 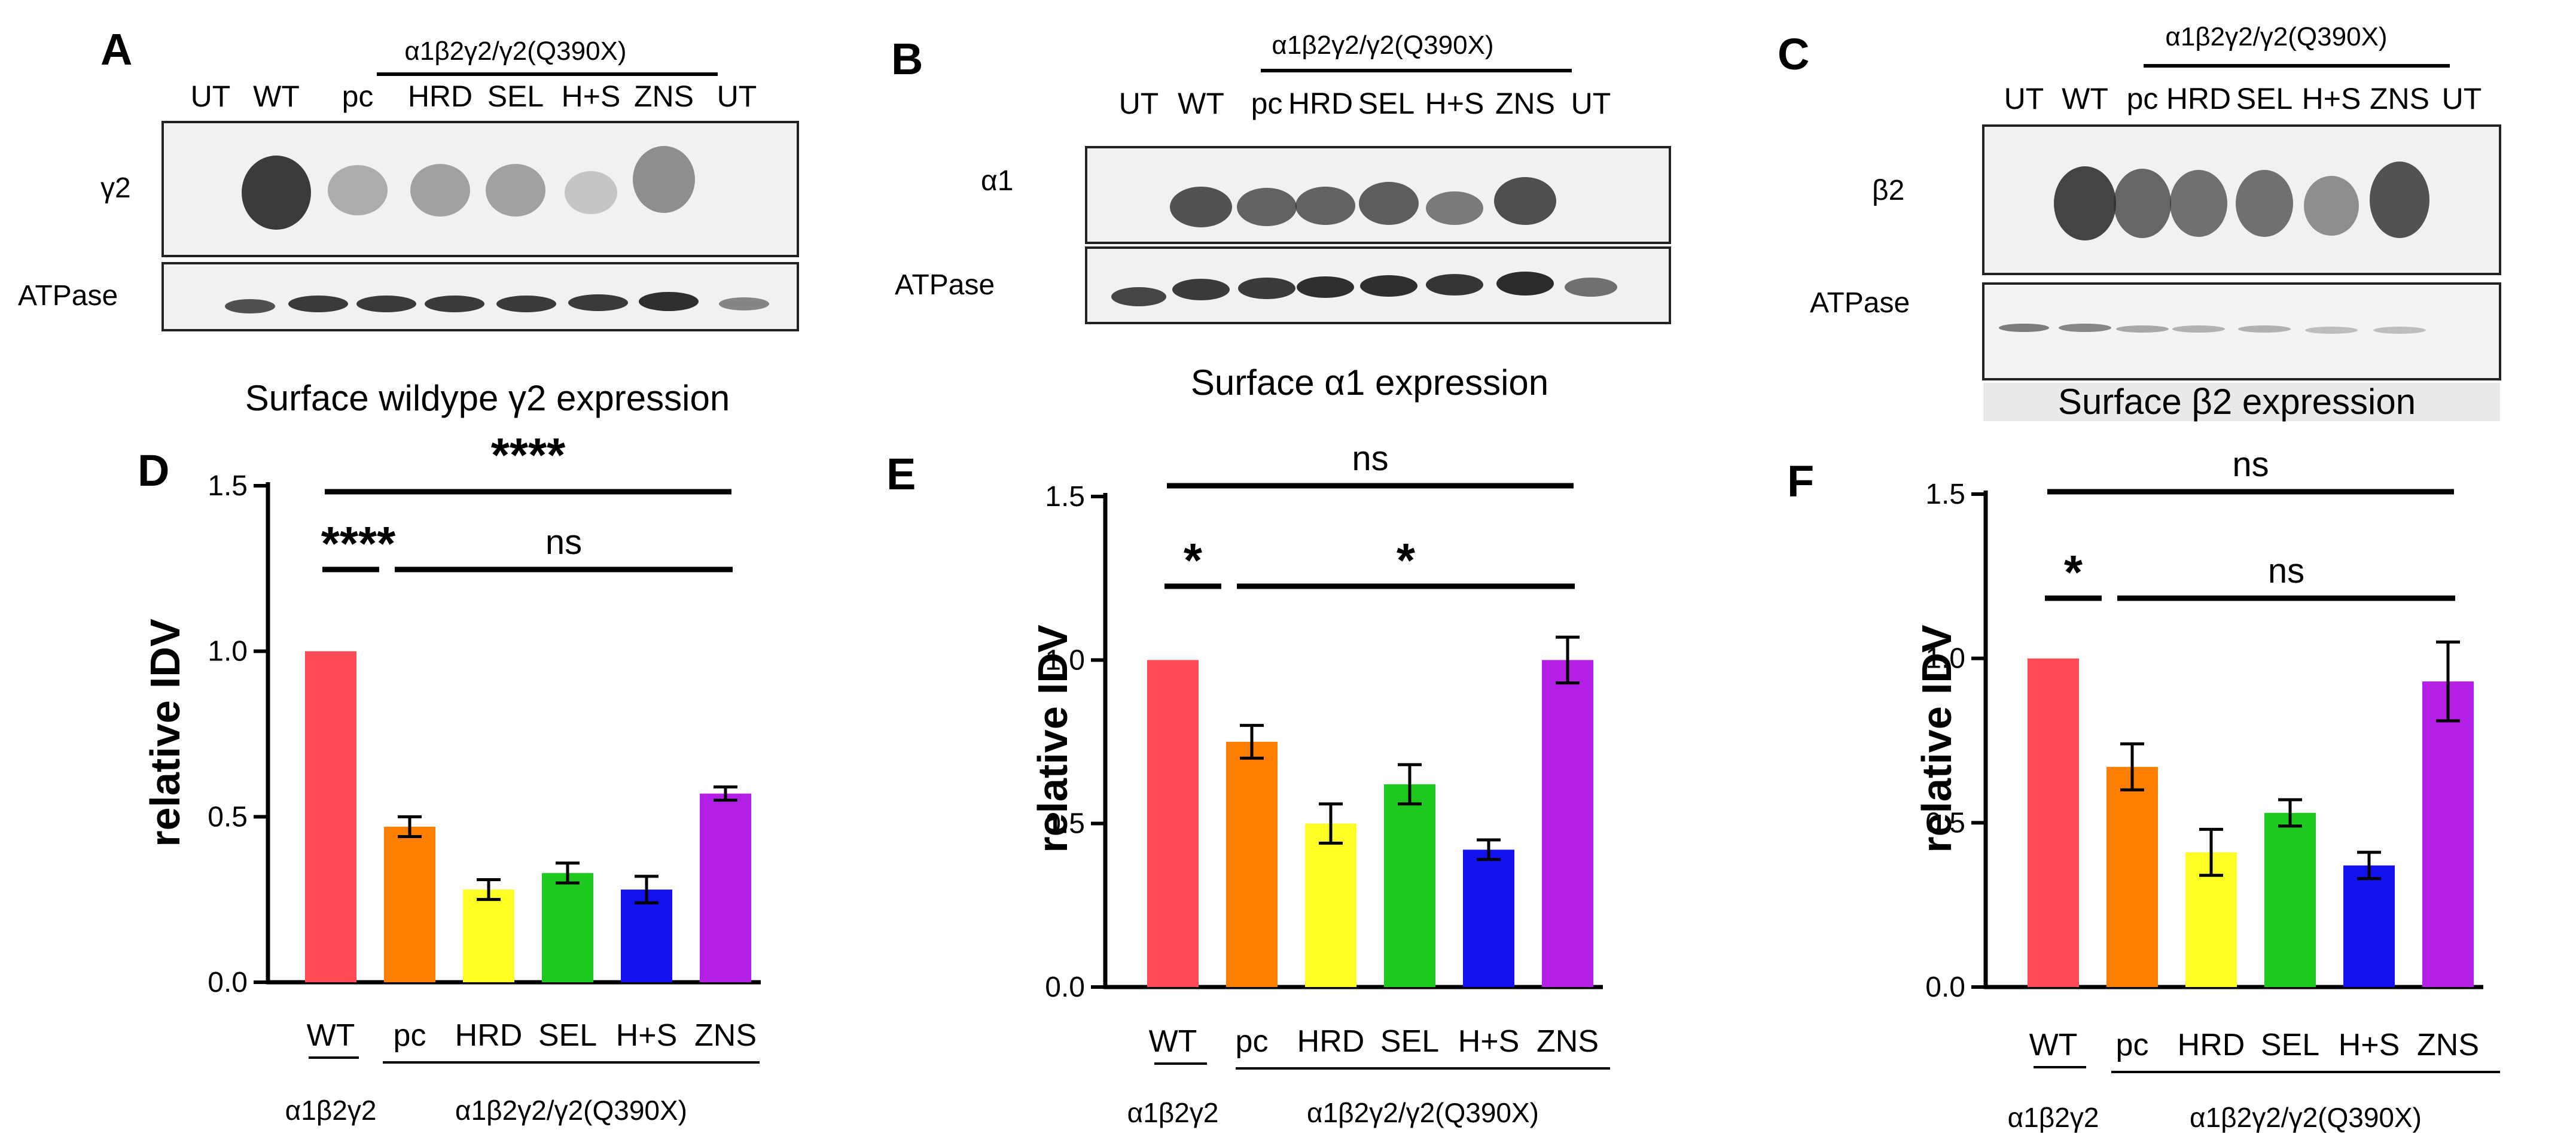 I want to click on panel-label: F, so click(x=1801, y=481).